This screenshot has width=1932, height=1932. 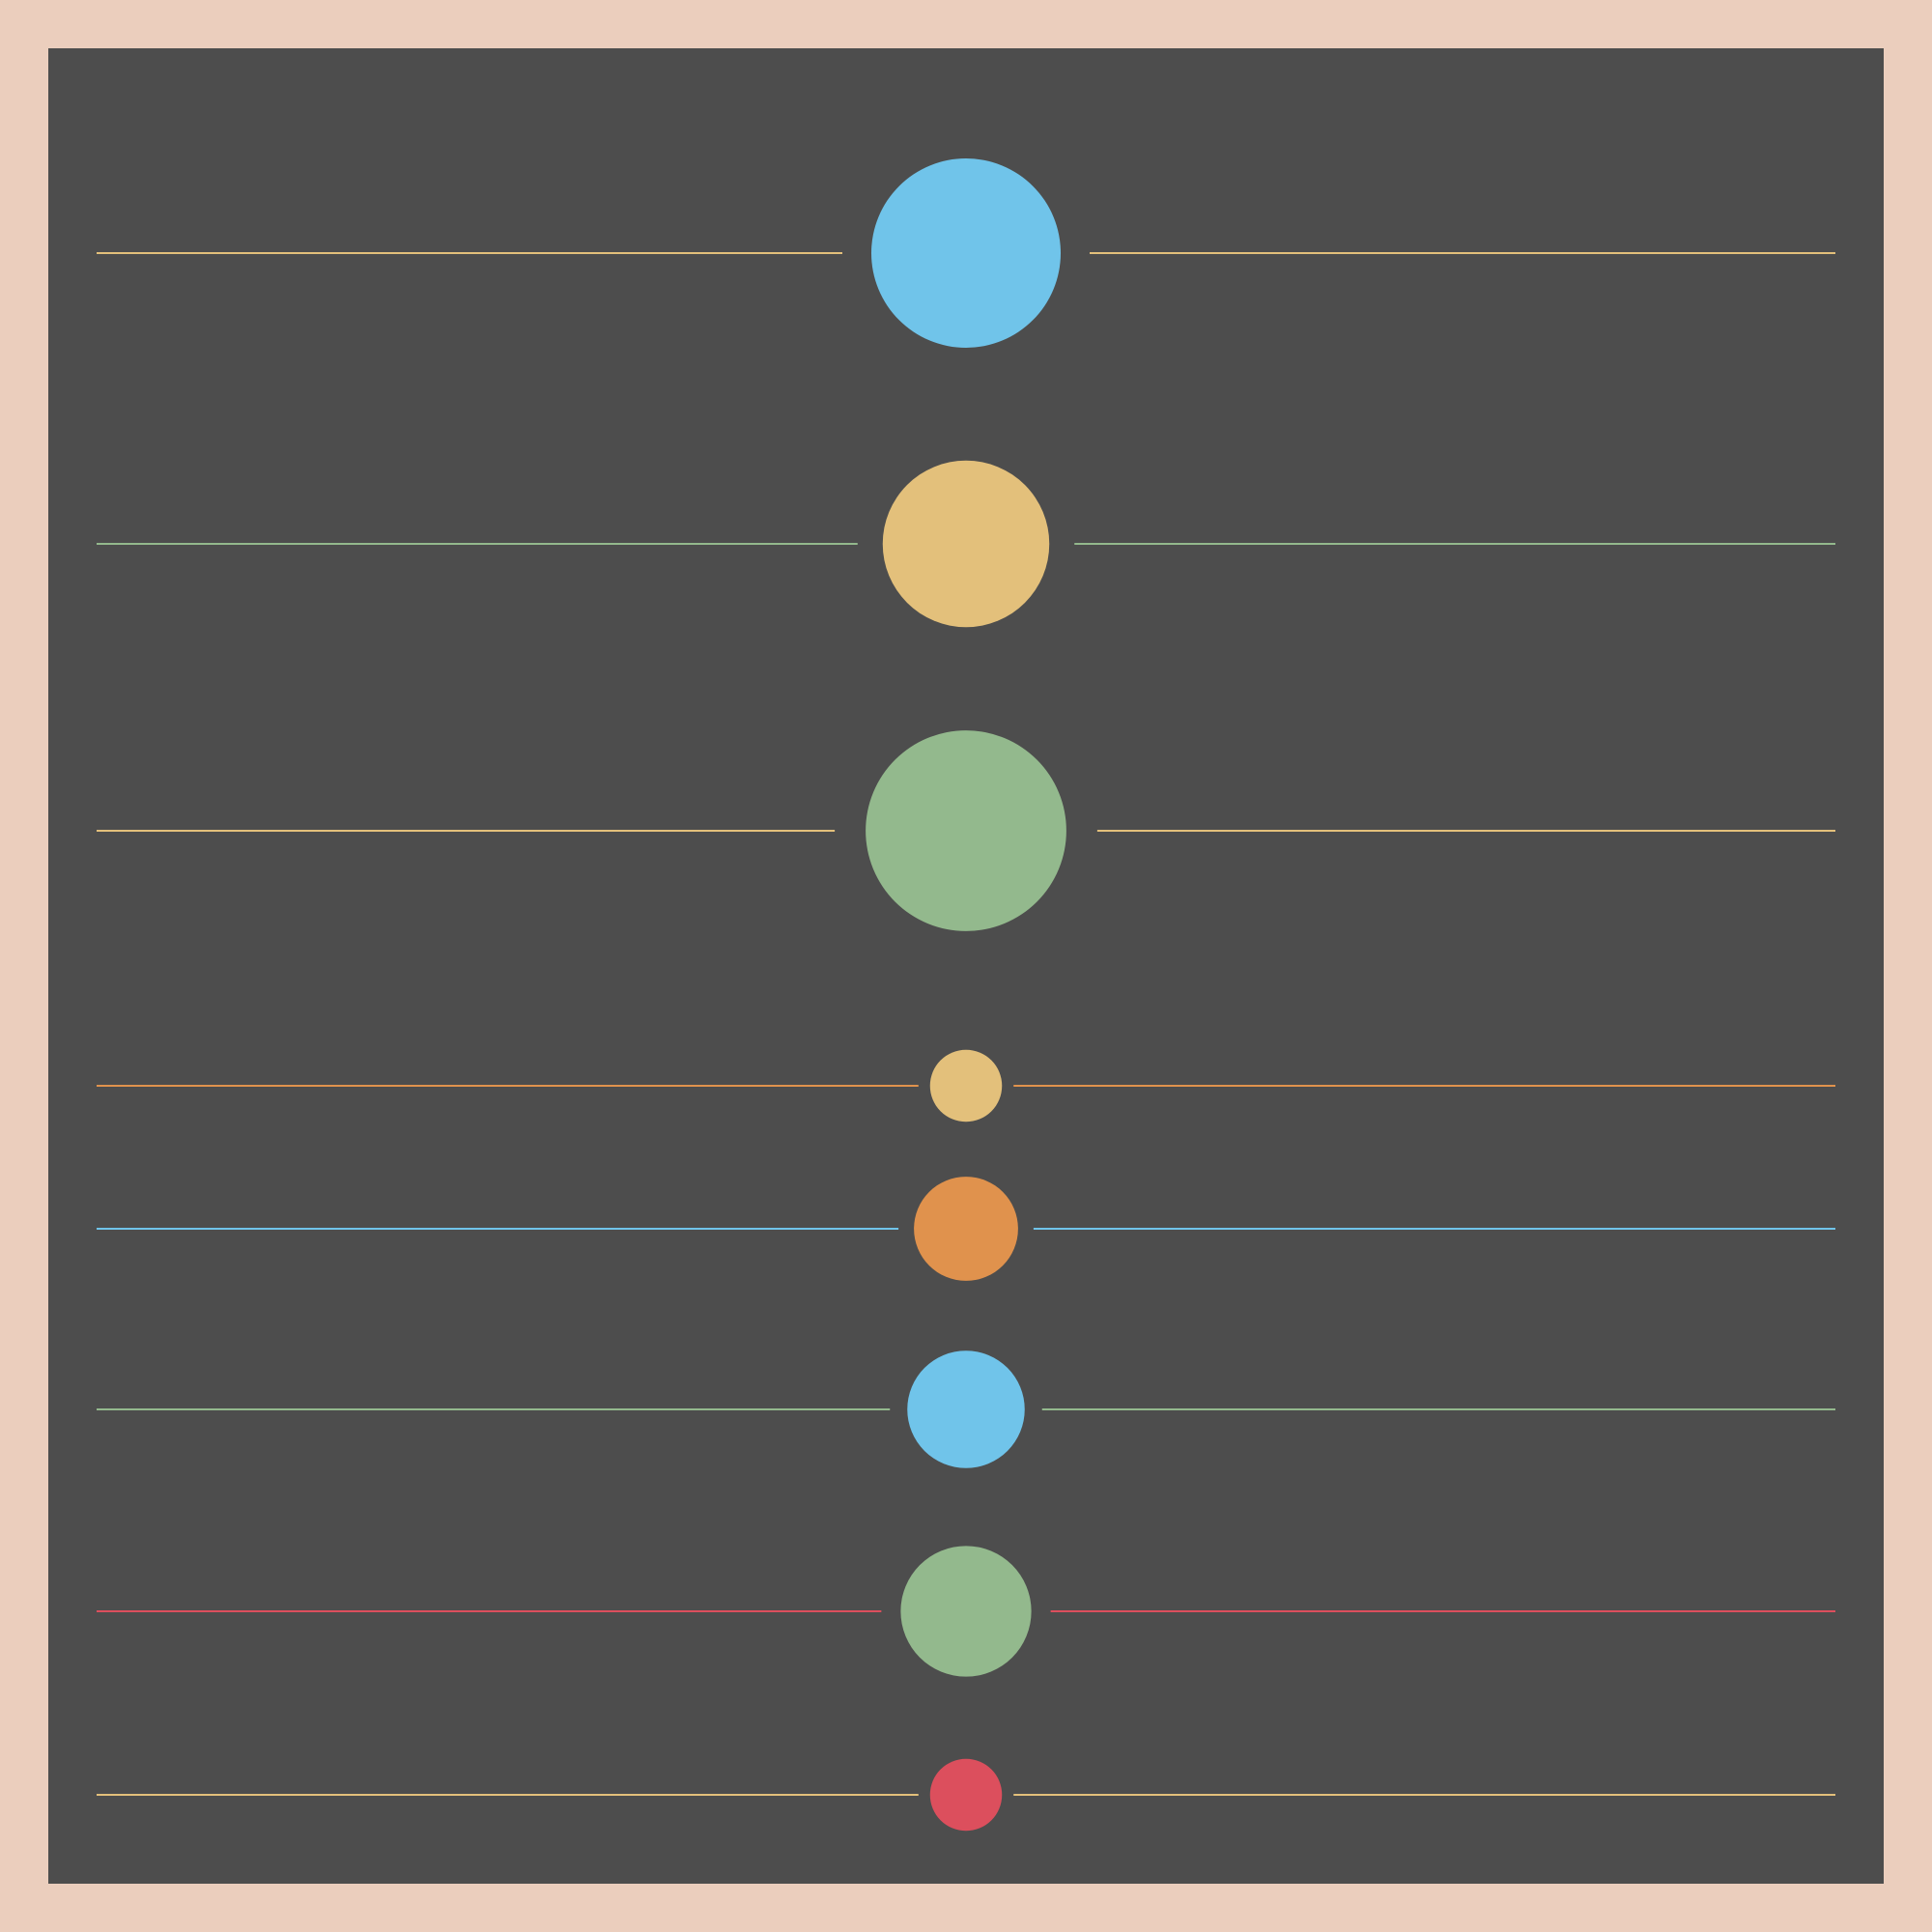 I want to click on row-1-dot, so click(x=966, y=253).